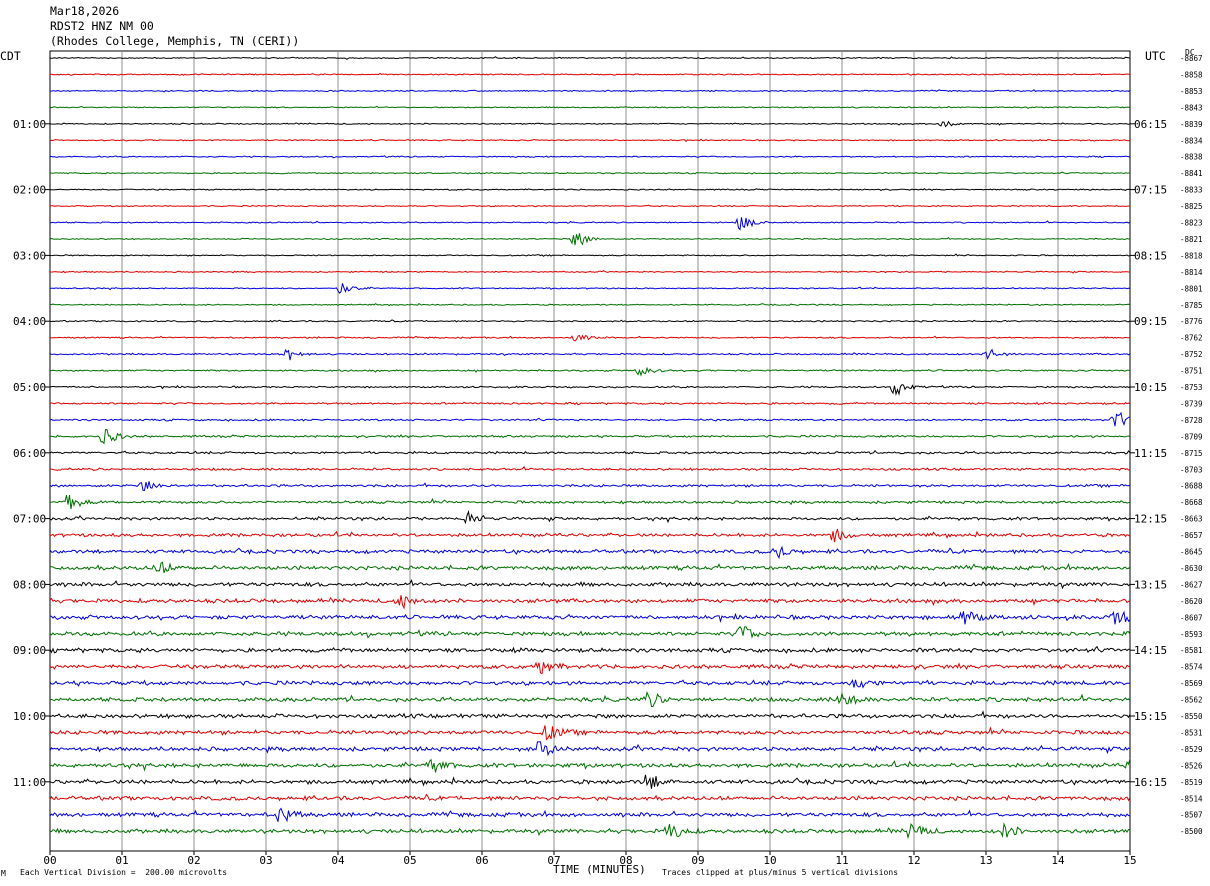  I want to click on right-hour-label: 15:15, so click(1150, 716).